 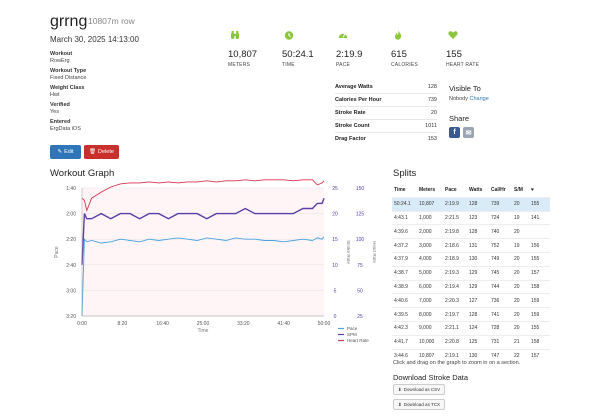 I want to click on hr-tick-label: 100, so click(x=360, y=240).